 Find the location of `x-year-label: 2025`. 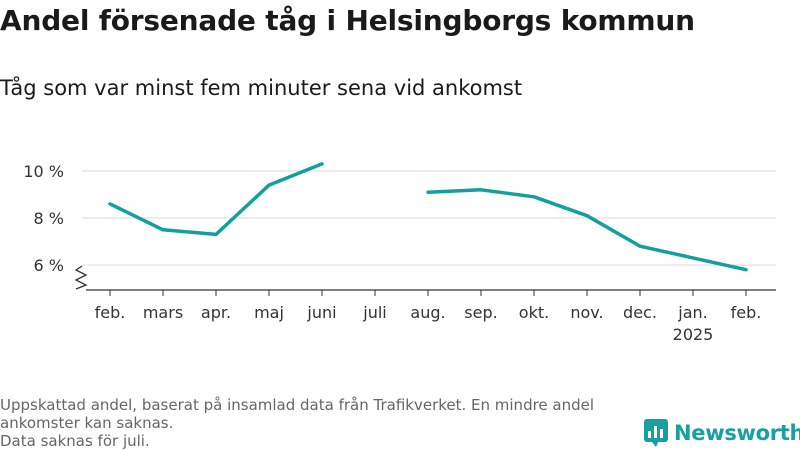

x-year-label: 2025 is located at coordinates (693, 334).